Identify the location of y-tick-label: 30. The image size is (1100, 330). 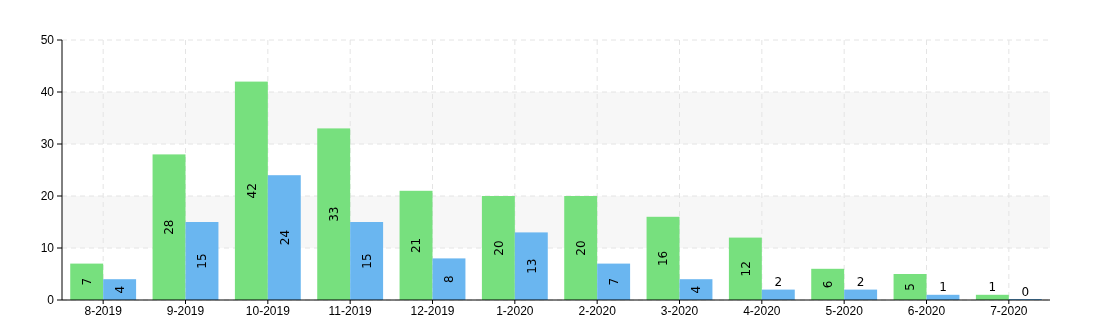
(47, 144).